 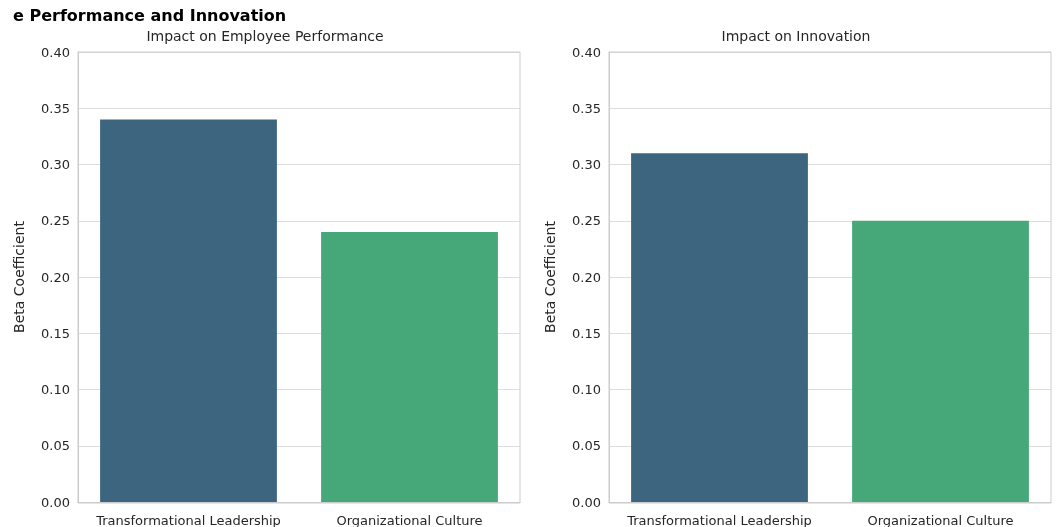 What do you see at coordinates (265, 36) in the screenshot?
I see `chart-title: Impact on Employee Performance` at bounding box center [265, 36].